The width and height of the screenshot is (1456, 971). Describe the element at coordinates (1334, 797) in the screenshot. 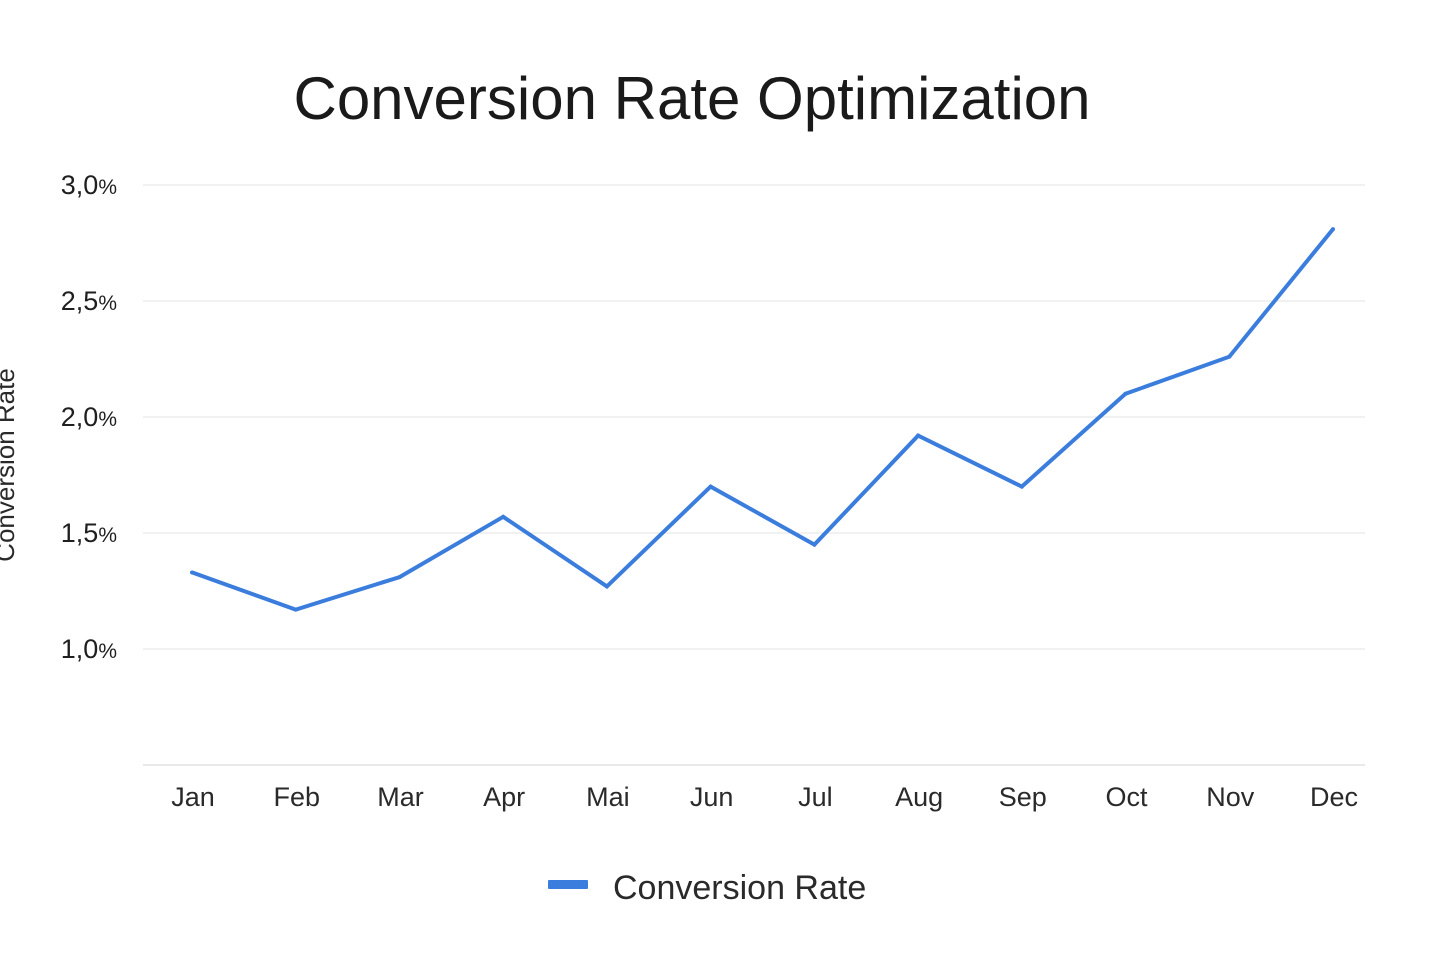

I see `x-tick-label: Dec` at that location.